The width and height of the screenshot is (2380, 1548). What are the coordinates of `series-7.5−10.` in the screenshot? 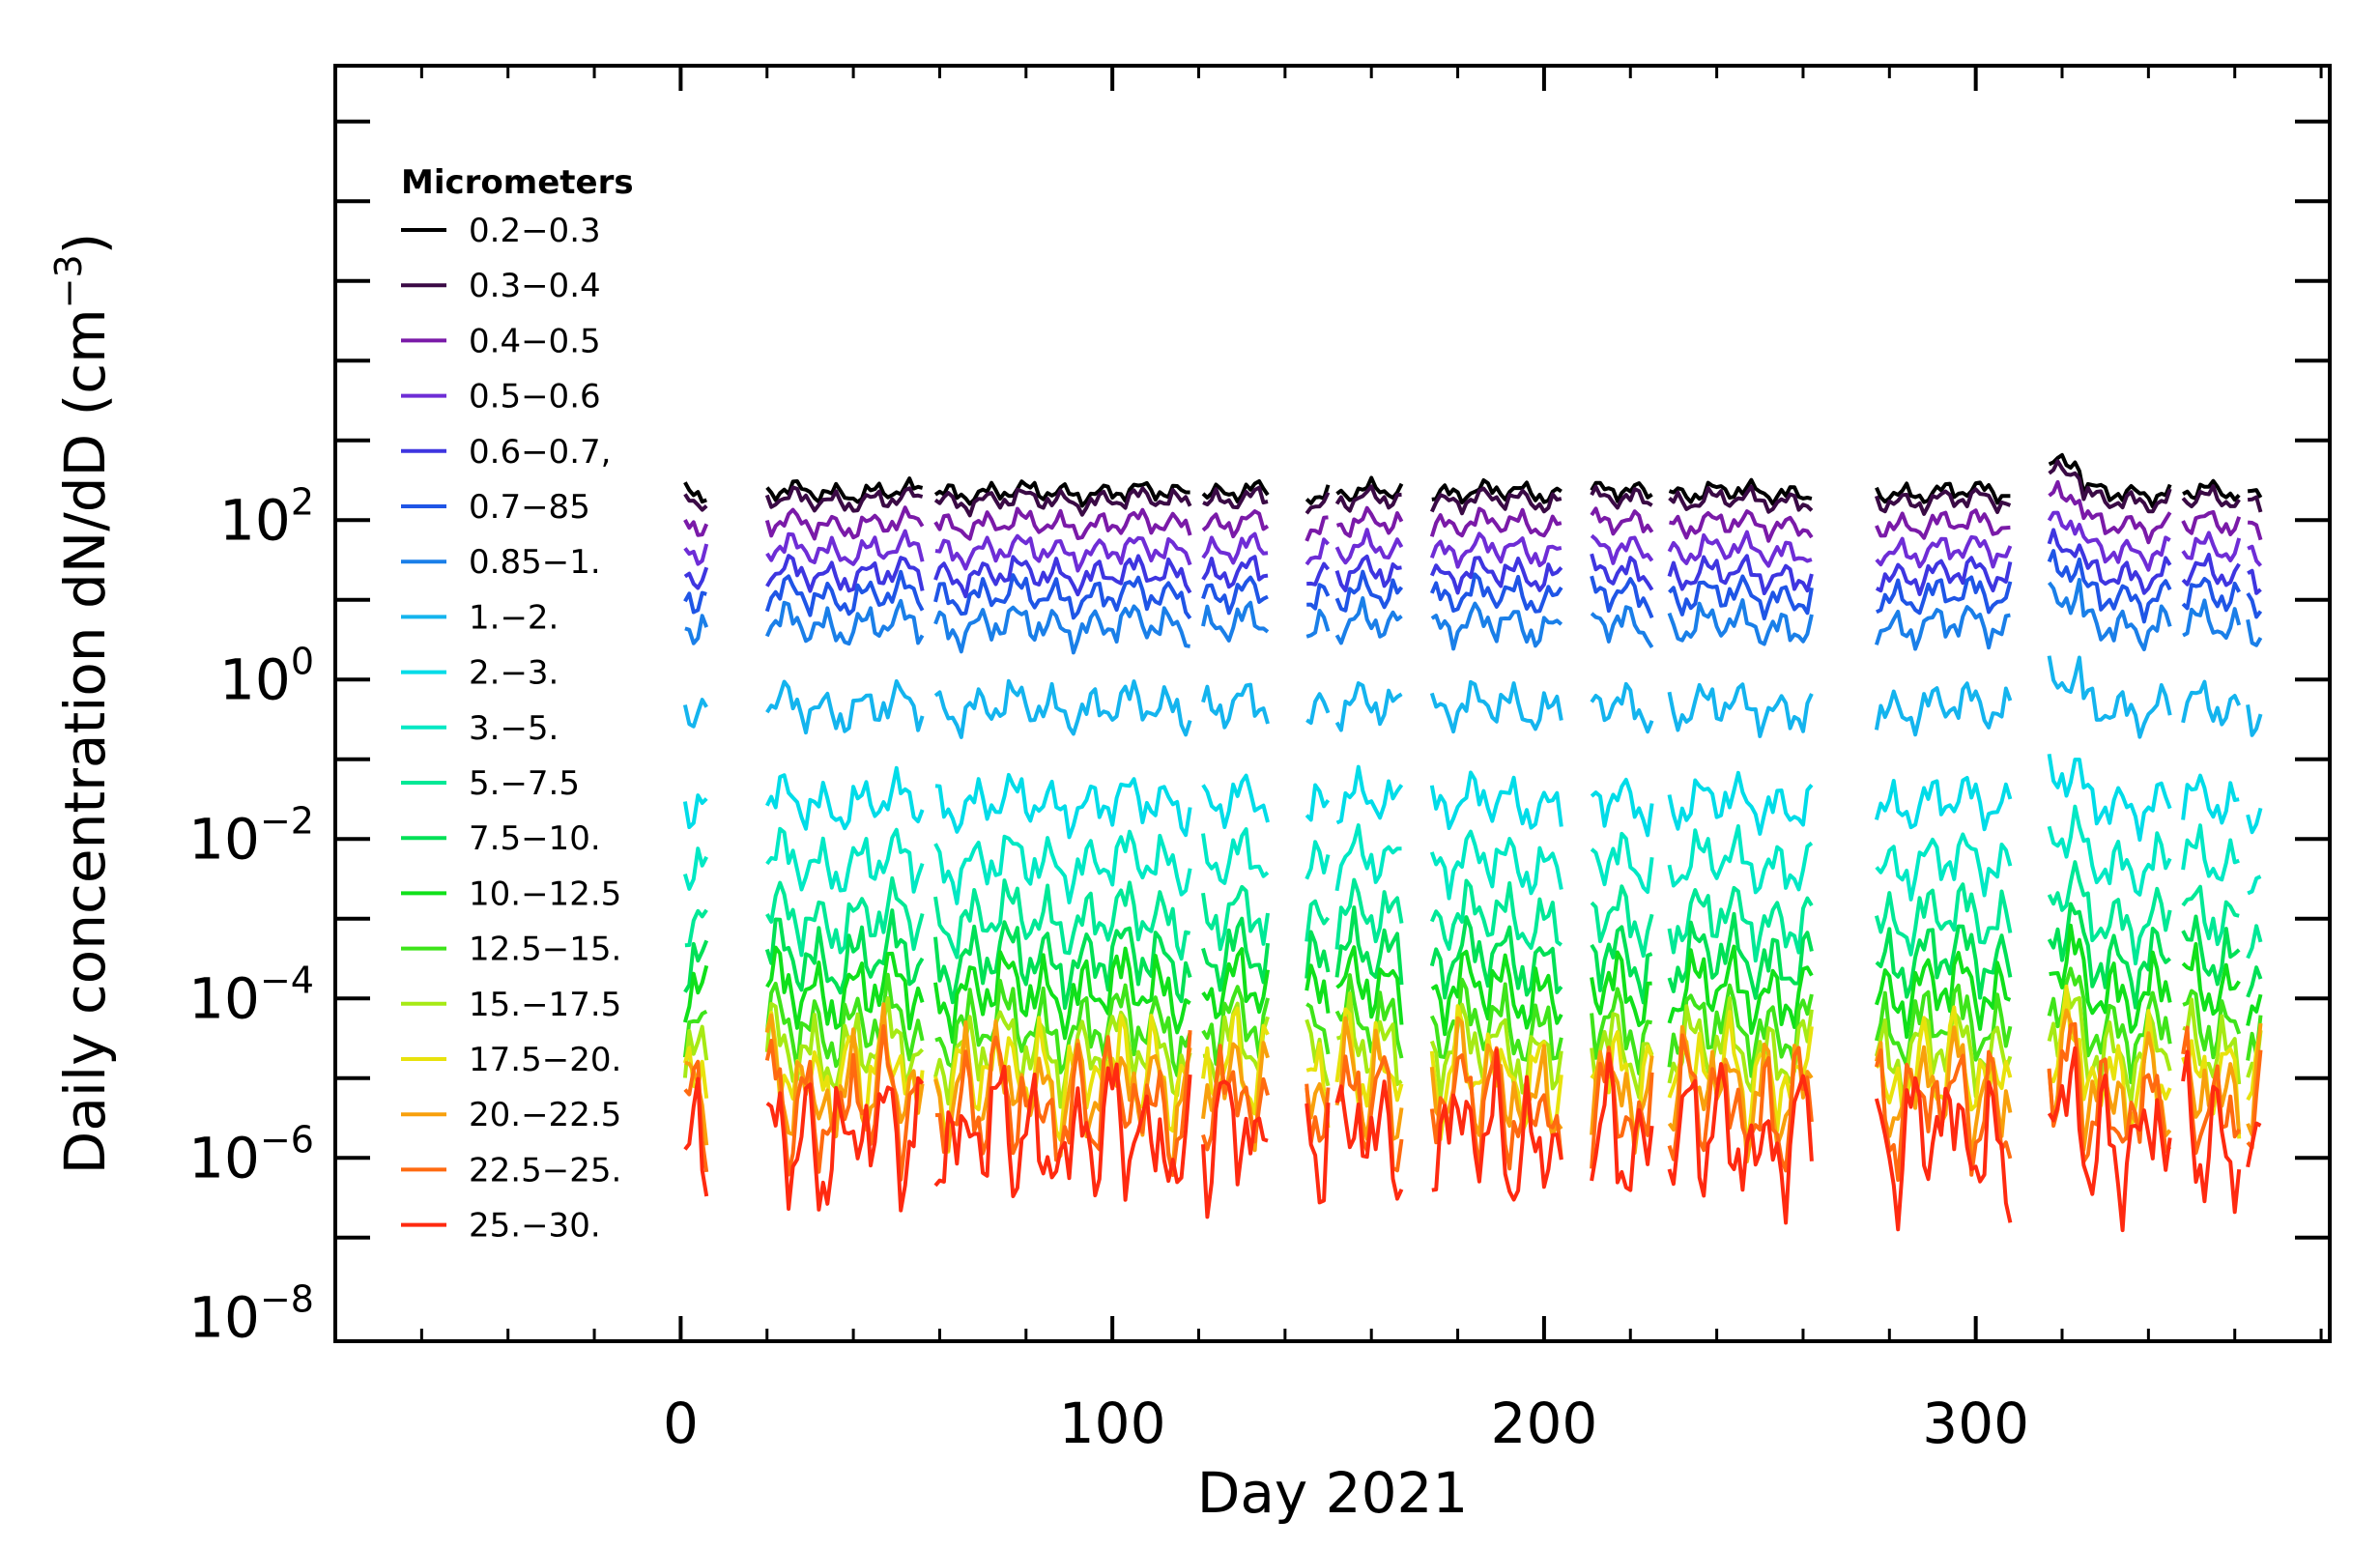 It's located at (1473, 957).